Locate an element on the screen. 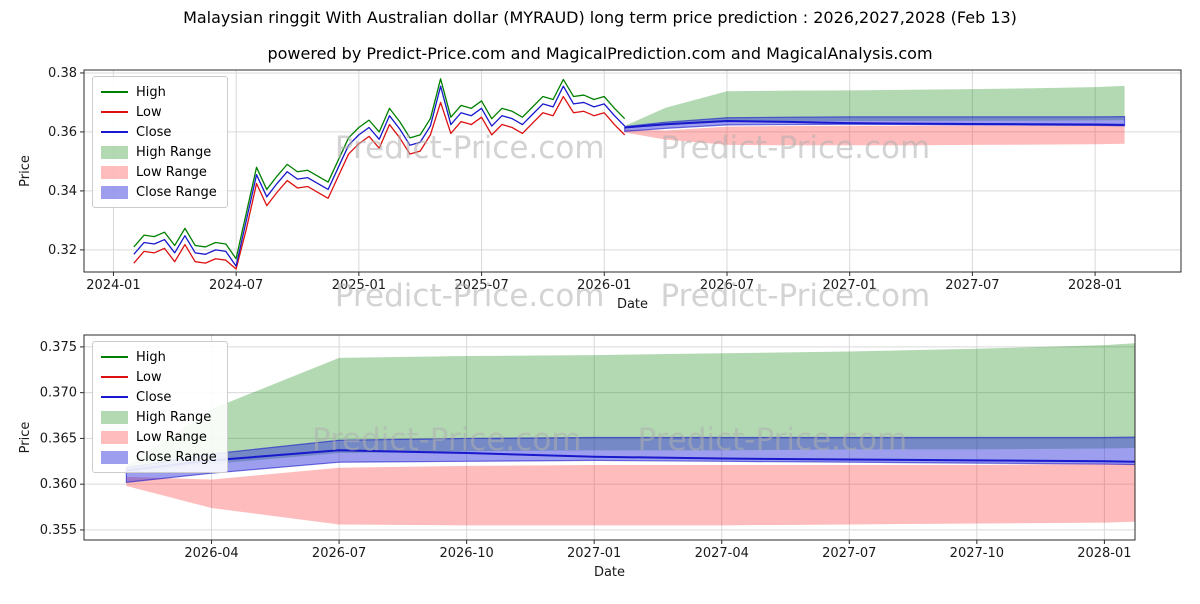 The image size is (1200, 604). y-tick-label: 0.32 is located at coordinates (62, 250).